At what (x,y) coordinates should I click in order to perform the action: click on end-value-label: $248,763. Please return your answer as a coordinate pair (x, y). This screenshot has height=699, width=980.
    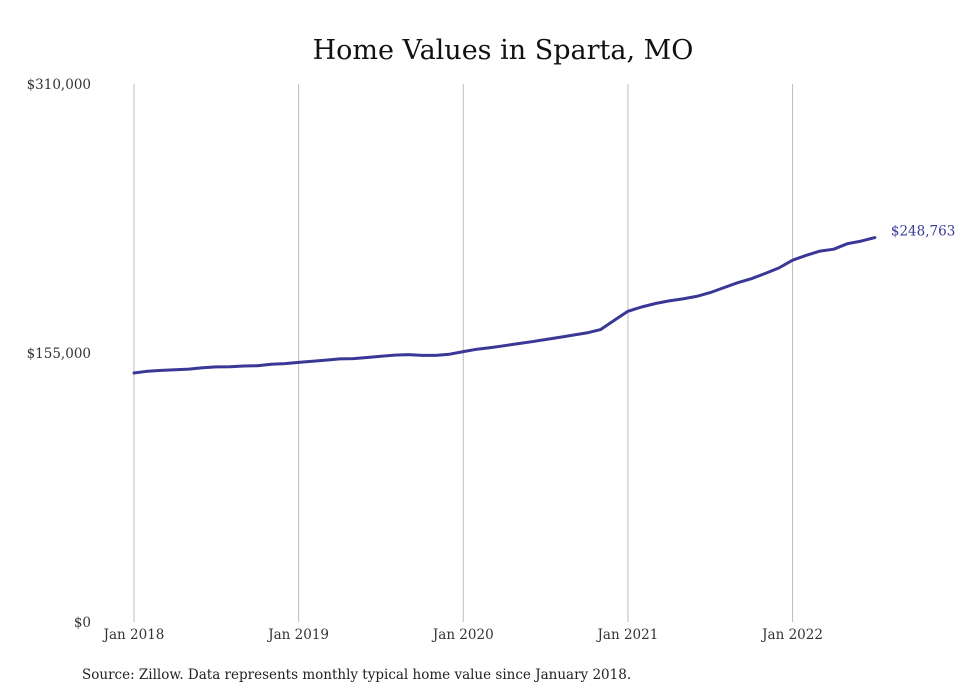
    Looking at the image, I should click on (923, 232).